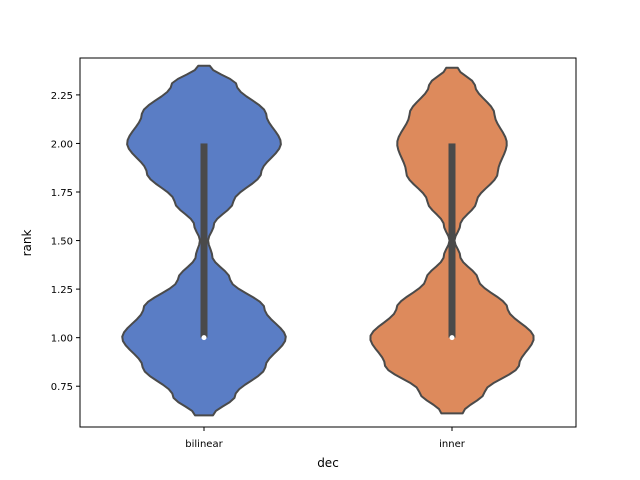 The height and width of the screenshot is (480, 640). Describe the element at coordinates (62, 96) in the screenshot. I see `y-tick-label: 2.25` at that location.